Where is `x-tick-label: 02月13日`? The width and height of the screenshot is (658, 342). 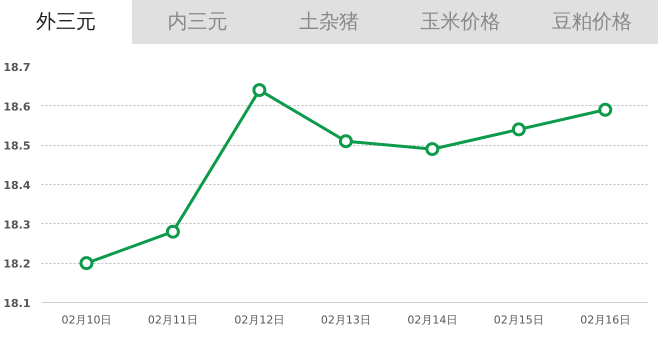
x-tick-label: 02月13日 is located at coordinates (345, 320).